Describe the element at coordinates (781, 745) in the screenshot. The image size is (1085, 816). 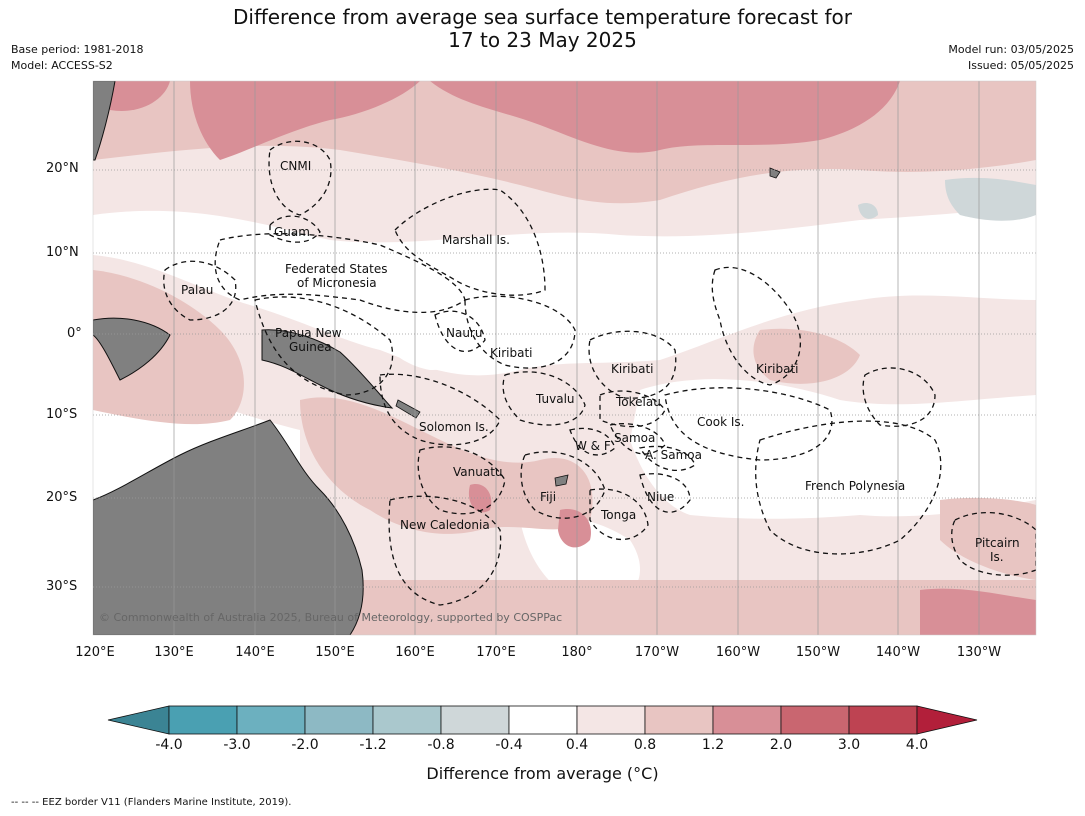
I see `colorbar-tick: 2.0` at that location.